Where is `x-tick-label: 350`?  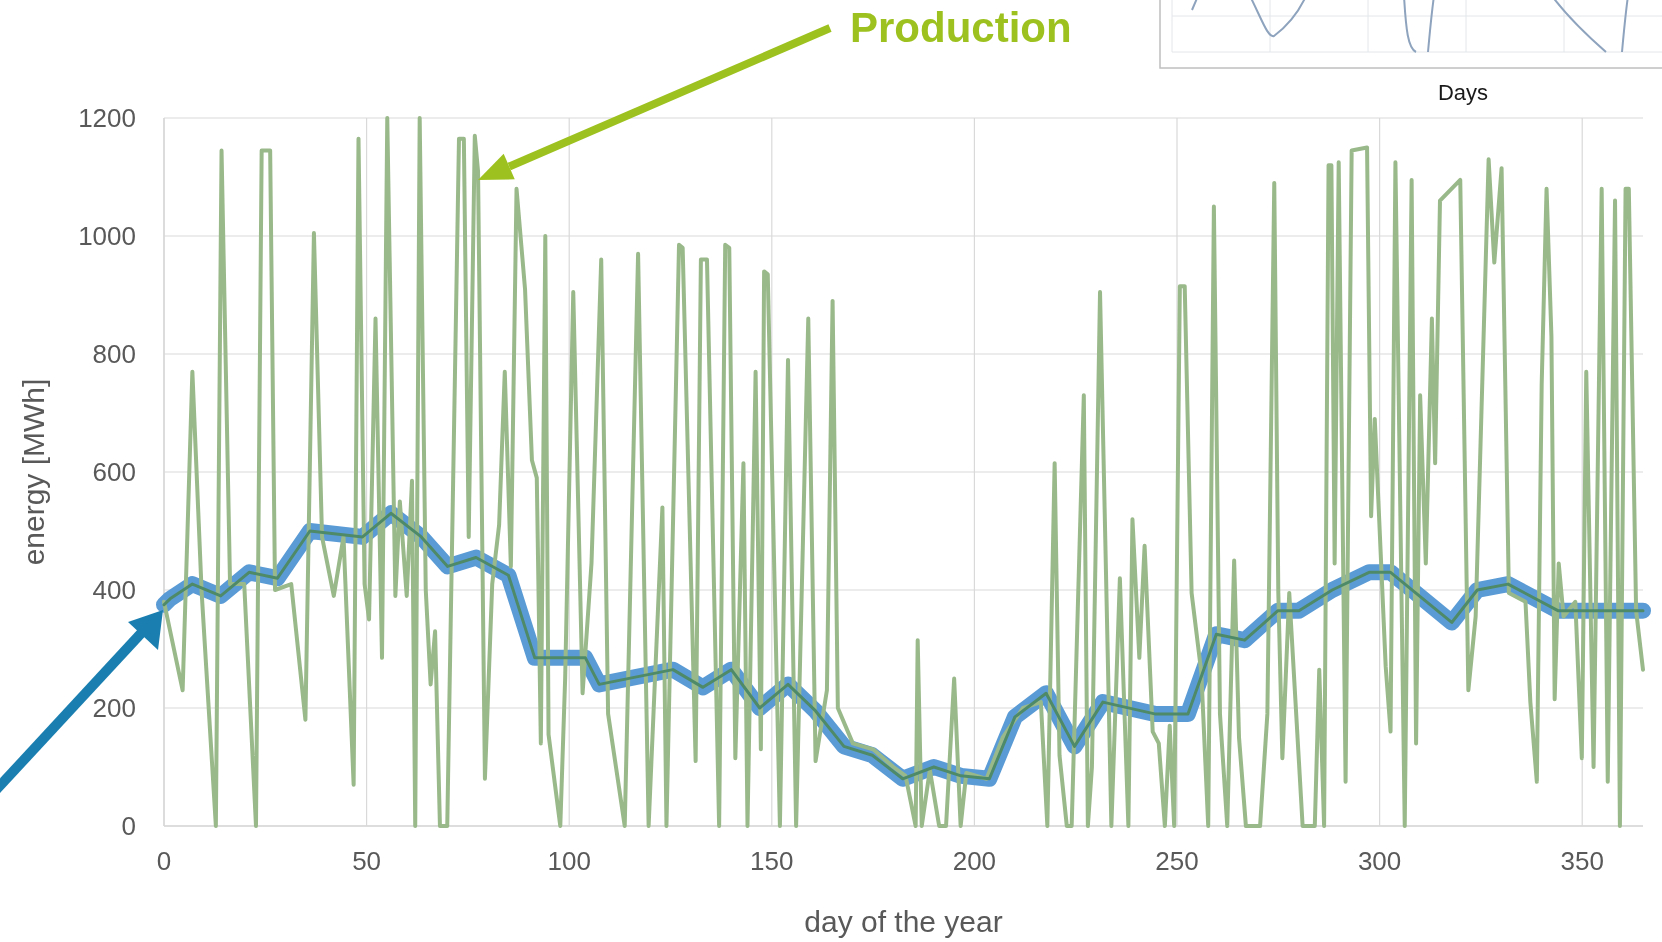 x-tick-label: 350 is located at coordinates (1582, 861).